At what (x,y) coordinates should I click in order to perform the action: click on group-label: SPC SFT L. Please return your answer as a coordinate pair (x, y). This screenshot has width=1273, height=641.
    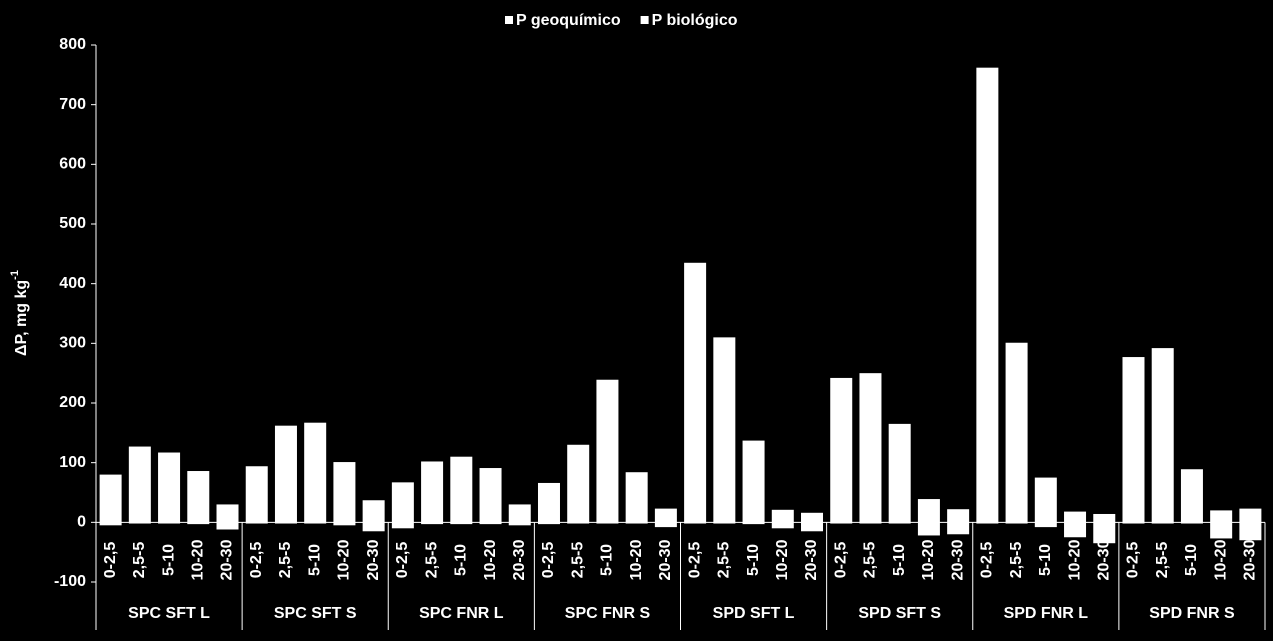
    Looking at the image, I should click on (169, 613).